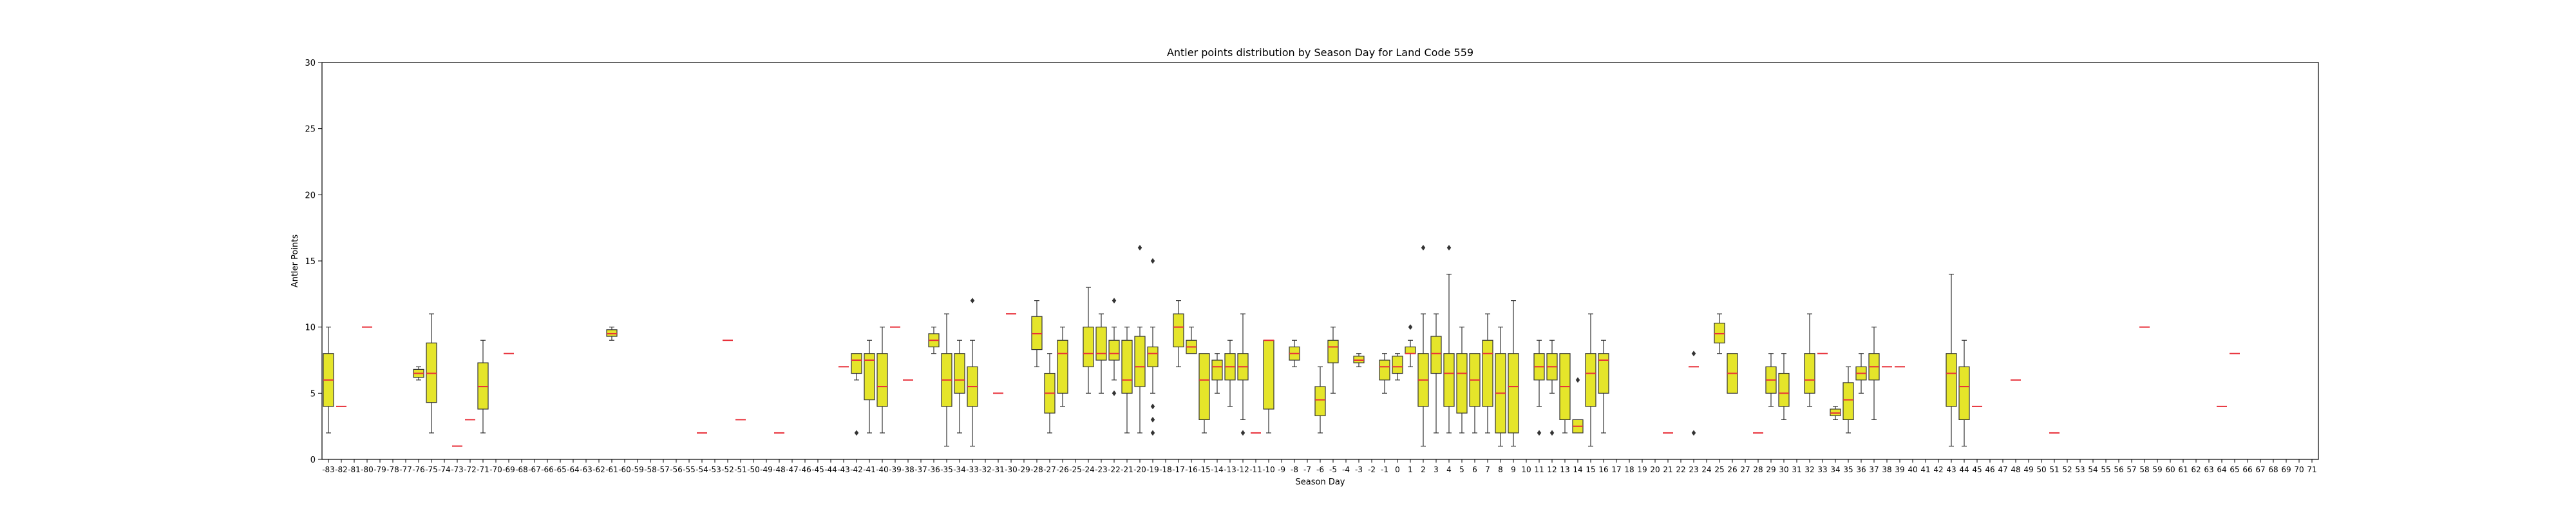 The width and height of the screenshot is (2576, 518). I want to click on x-tick-label: 28, so click(1758, 469).